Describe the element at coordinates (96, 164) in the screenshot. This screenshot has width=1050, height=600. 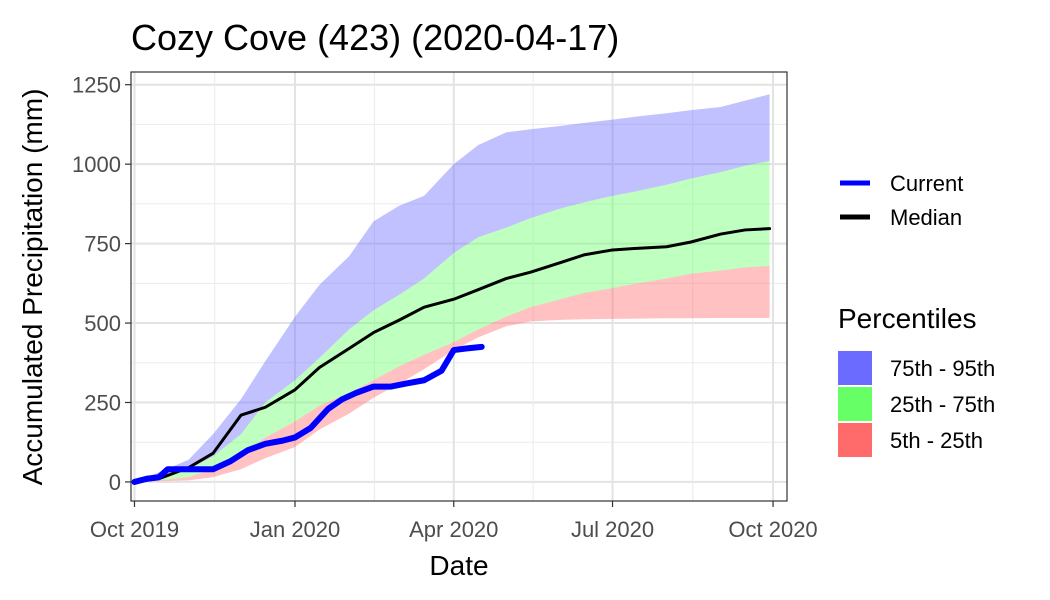
I see `y-tick-label: 1000` at that location.